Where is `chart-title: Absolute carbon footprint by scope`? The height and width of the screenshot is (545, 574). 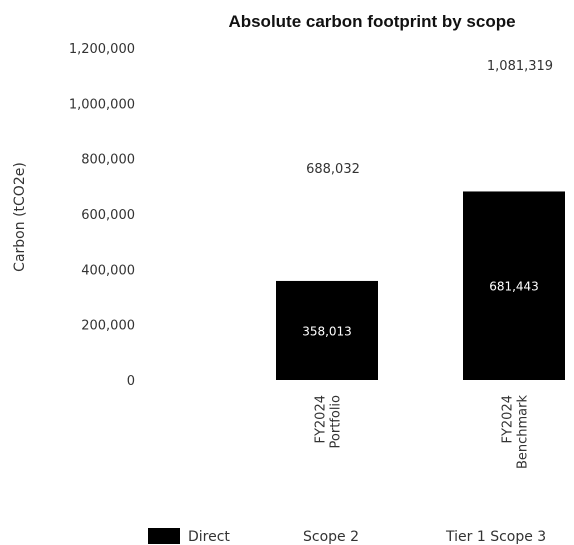
chart-title: Absolute carbon footprint by scope is located at coordinates (371, 21).